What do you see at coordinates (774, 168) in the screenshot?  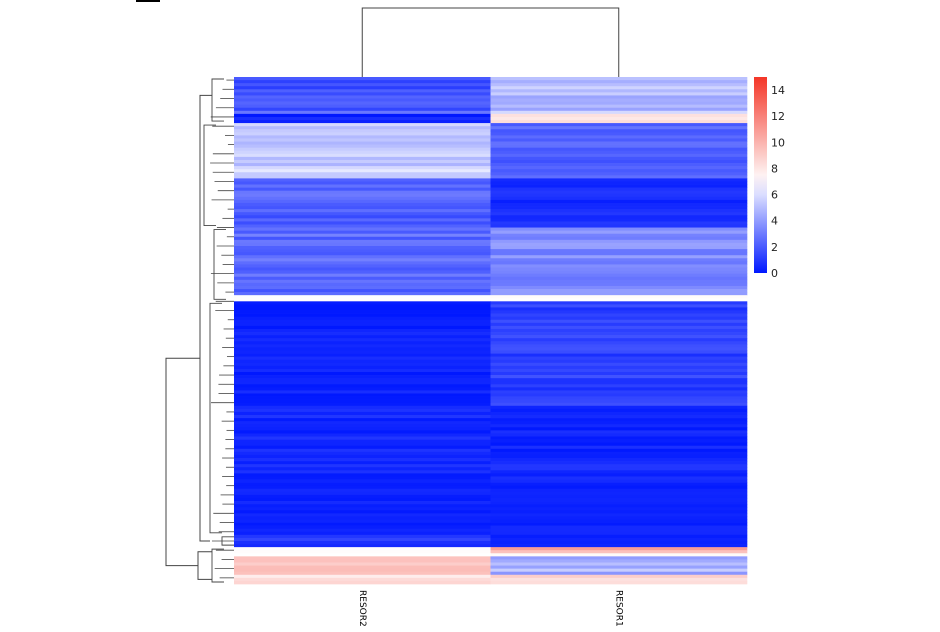 I see `legend-tick-label: 8` at bounding box center [774, 168].